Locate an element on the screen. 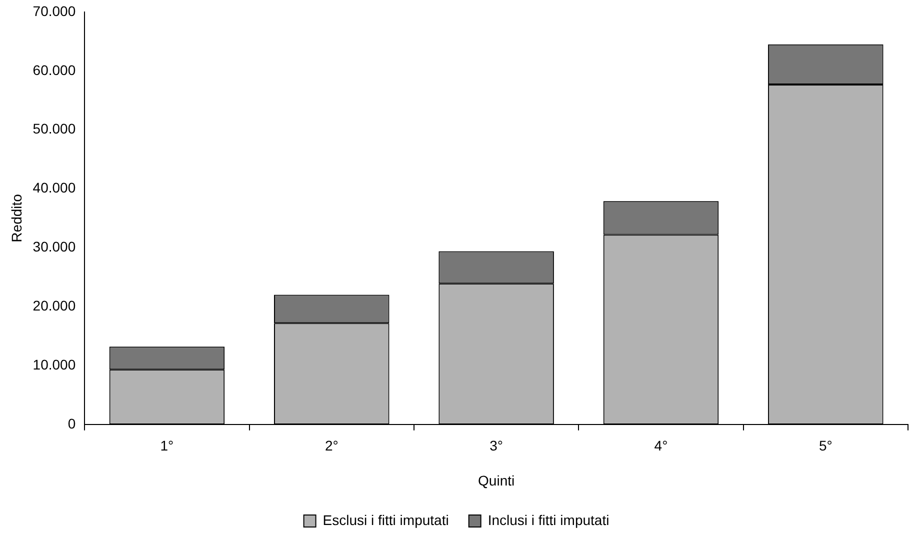  y-tick-label: 30.000 is located at coordinates (54, 246).